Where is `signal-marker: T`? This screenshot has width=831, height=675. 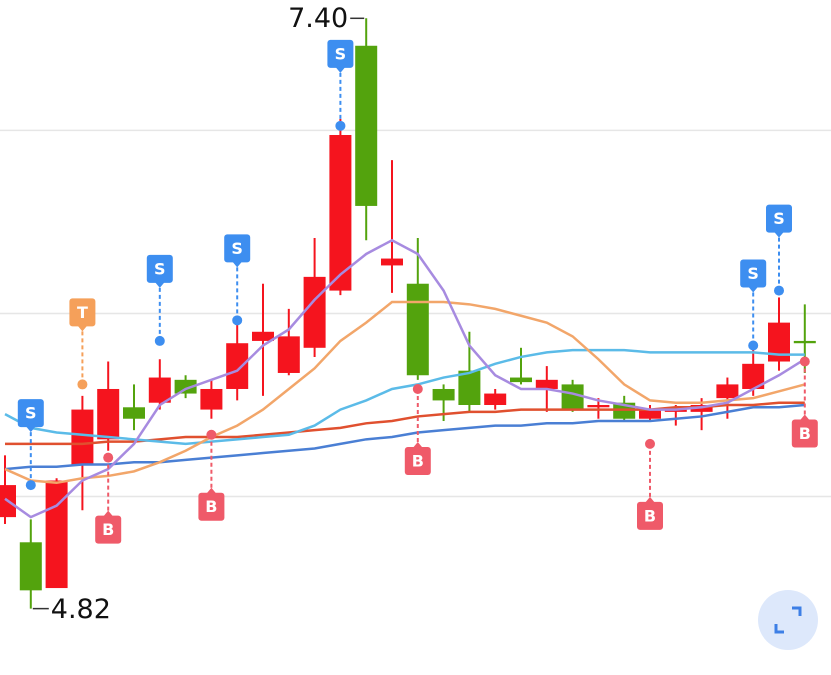
signal-marker: T is located at coordinates (82, 344).